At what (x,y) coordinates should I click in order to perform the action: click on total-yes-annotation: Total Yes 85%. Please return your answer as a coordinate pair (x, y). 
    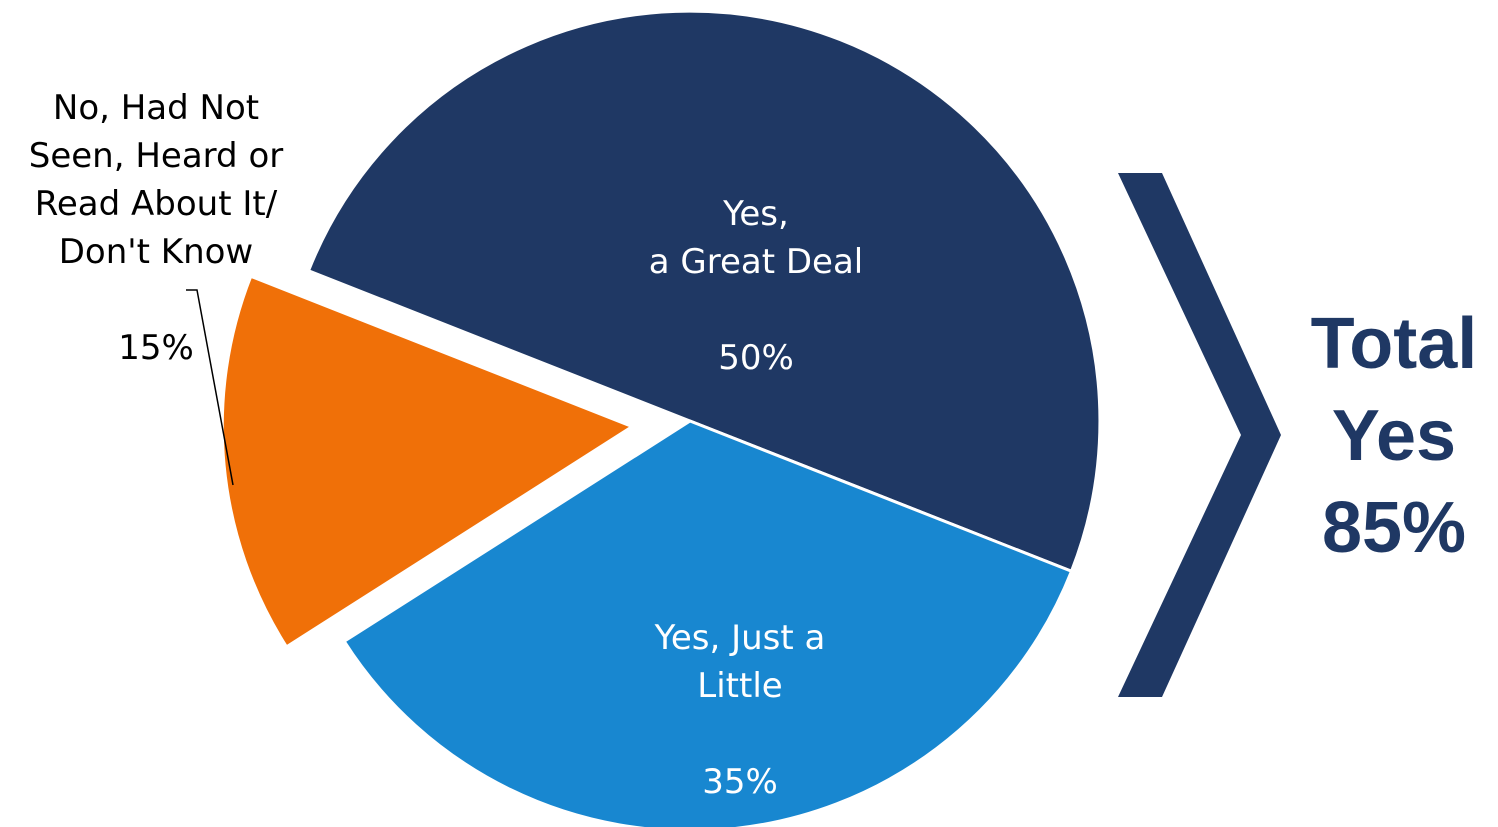
    Looking at the image, I should click on (1394, 436).